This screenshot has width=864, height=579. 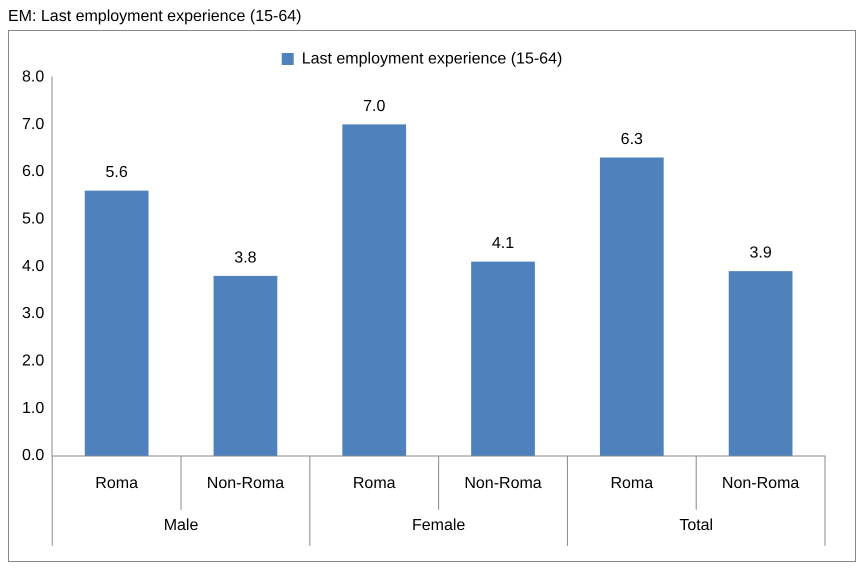 I want to click on text: Total, so click(x=696, y=525).